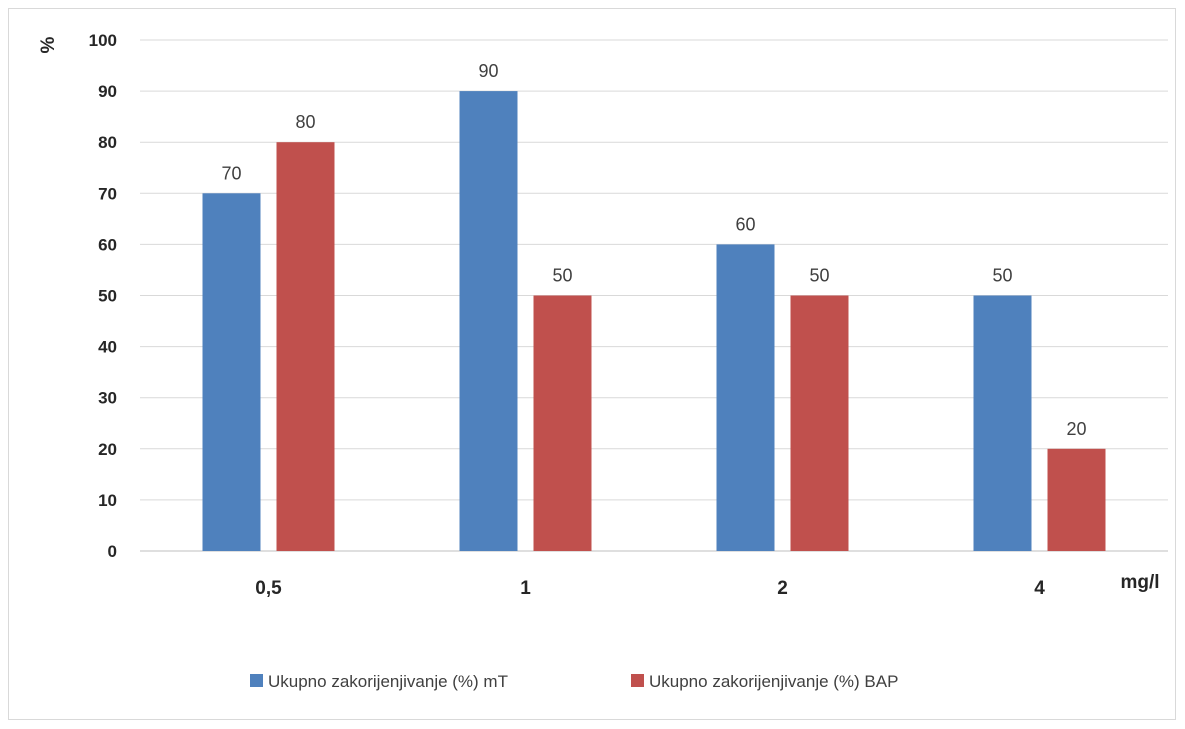 The image size is (1185, 729). I want to click on data-label: 80, so click(305, 122).